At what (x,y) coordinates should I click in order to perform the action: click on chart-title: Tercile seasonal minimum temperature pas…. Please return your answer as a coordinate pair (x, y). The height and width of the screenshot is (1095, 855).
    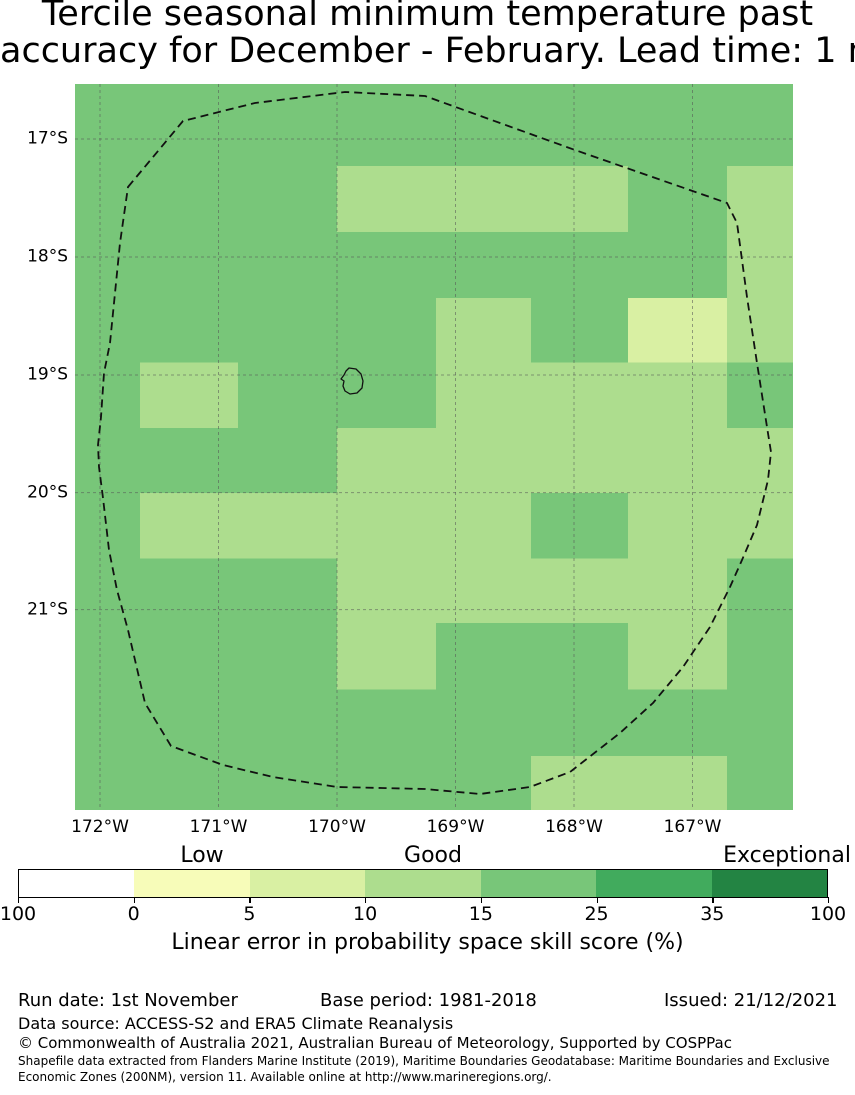
    Looking at the image, I should click on (427, 35).